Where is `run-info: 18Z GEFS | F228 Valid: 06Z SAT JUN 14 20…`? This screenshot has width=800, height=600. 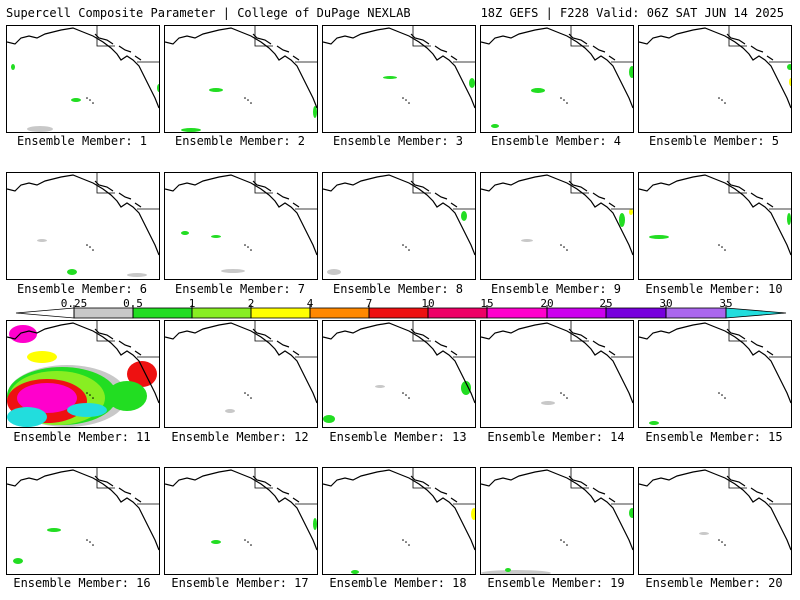 run-info: 18Z GEFS | F228 Valid: 06Z SAT JUN 14 20… is located at coordinates (632, 13).